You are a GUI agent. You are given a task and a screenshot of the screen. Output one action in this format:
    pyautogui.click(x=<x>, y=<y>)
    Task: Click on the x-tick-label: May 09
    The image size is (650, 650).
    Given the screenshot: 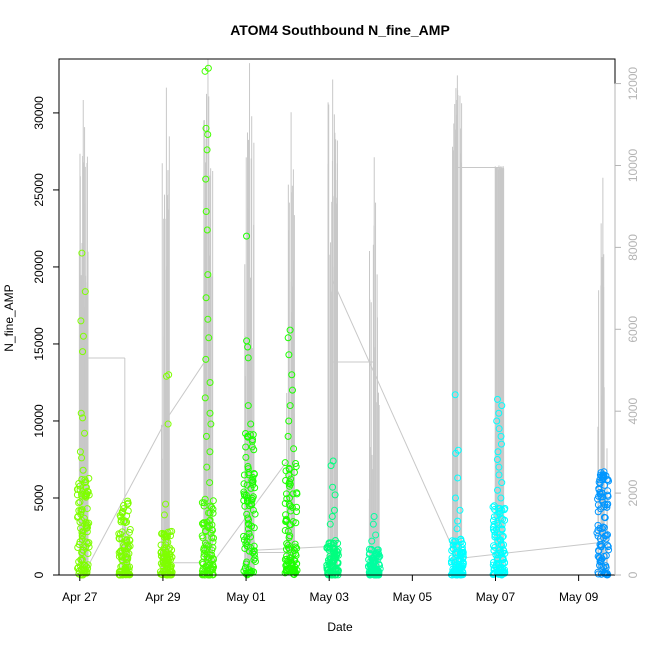 What is the action you would take?
    pyautogui.click(x=579, y=597)
    